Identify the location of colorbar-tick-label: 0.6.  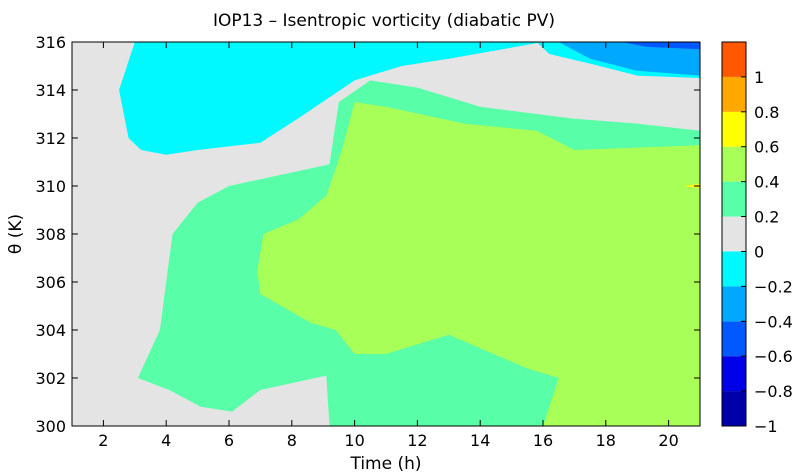
(766, 147).